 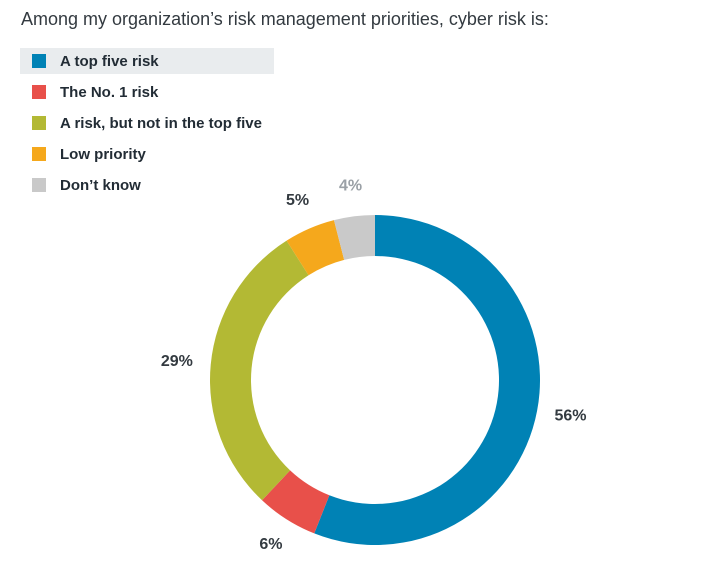 I want to click on legend-label-top-five-risk: A top five risk, so click(x=109, y=61).